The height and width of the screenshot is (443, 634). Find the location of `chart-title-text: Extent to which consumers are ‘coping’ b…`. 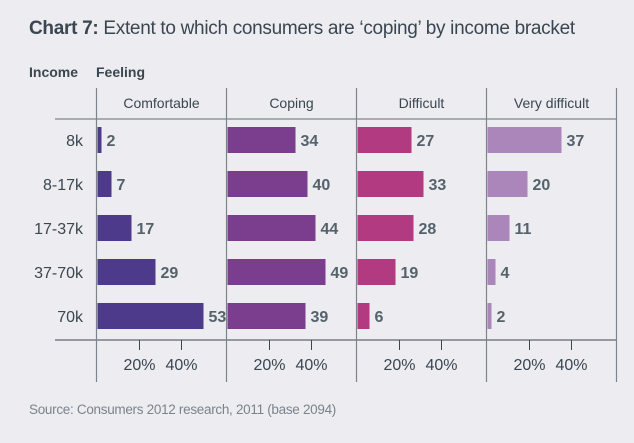

chart-title-text: Extent to which consumers are ‘coping’ b… is located at coordinates (336, 28).